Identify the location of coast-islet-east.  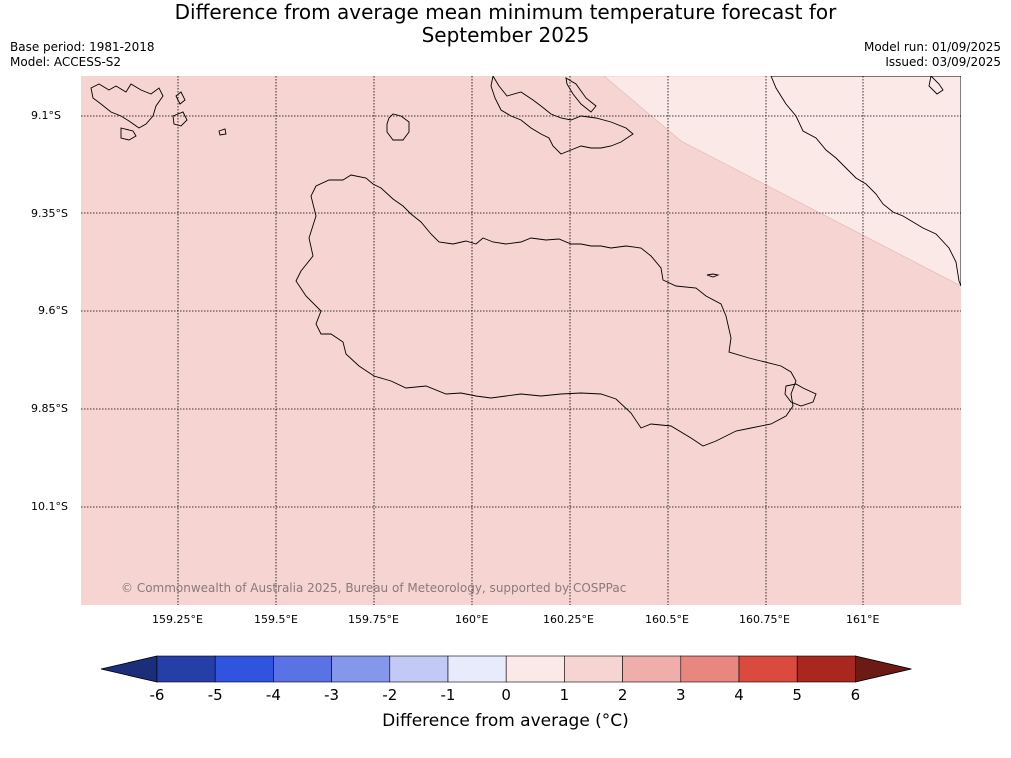
(713, 275).